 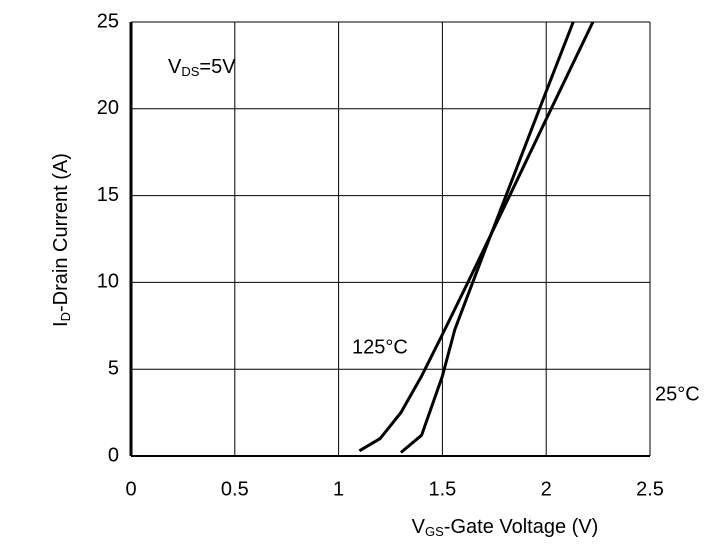 I want to click on y-tick-label: 10, so click(x=108, y=282).